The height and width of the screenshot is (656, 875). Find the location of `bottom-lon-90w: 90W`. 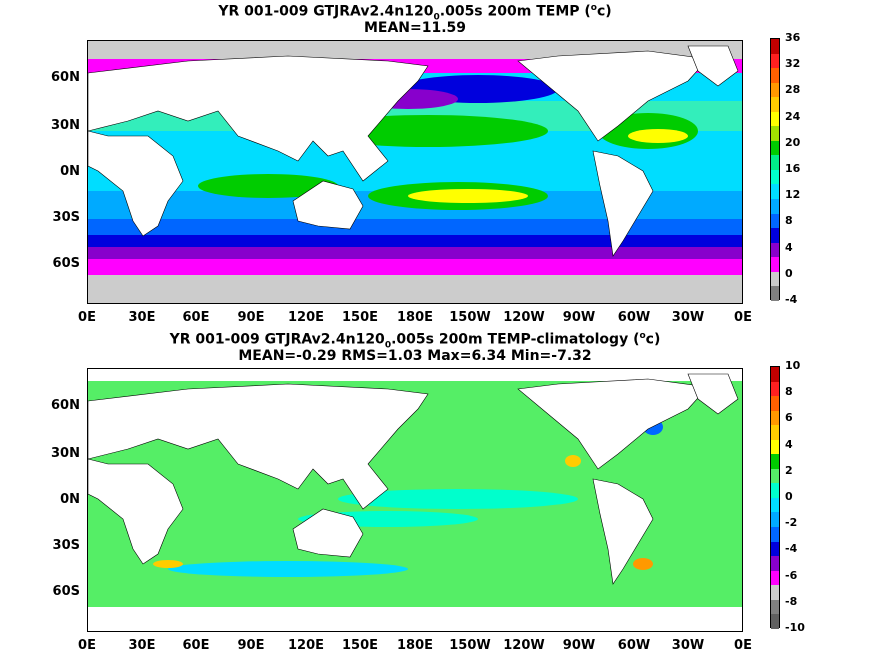

bottom-lon-90w: 90W is located at coordinates (579, 645).